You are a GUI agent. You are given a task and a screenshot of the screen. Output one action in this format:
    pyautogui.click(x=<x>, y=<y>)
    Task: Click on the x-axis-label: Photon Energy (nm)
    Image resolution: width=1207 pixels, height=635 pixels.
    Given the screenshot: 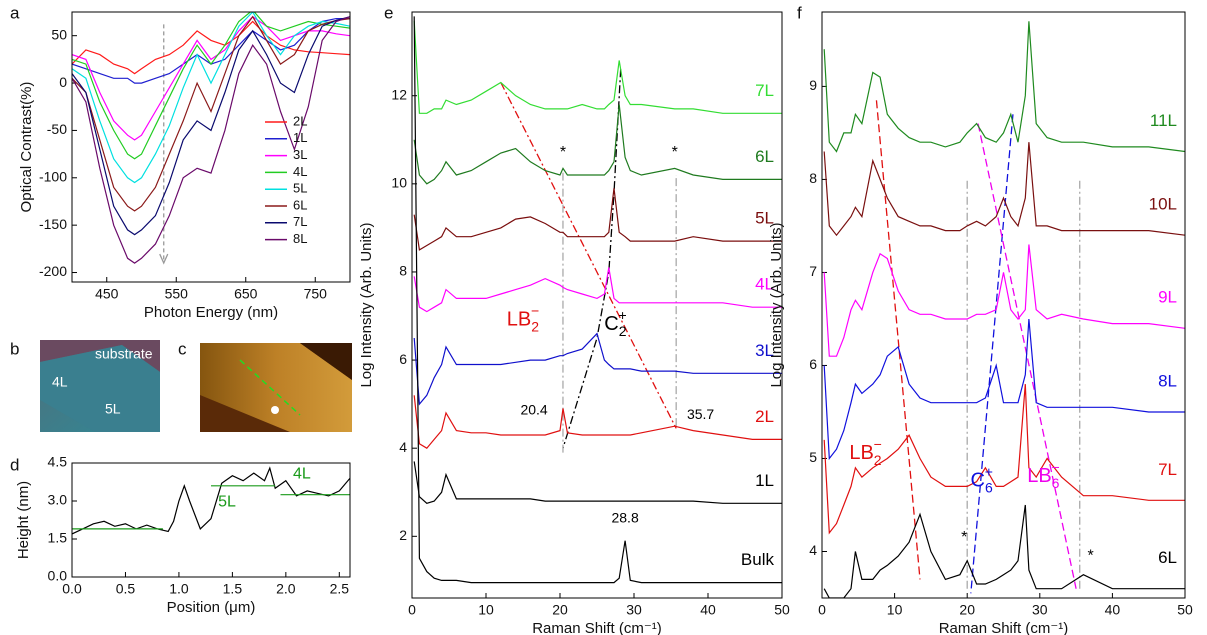 What is the action you would take?
    pyautogui.click(x=211, y=312)
    